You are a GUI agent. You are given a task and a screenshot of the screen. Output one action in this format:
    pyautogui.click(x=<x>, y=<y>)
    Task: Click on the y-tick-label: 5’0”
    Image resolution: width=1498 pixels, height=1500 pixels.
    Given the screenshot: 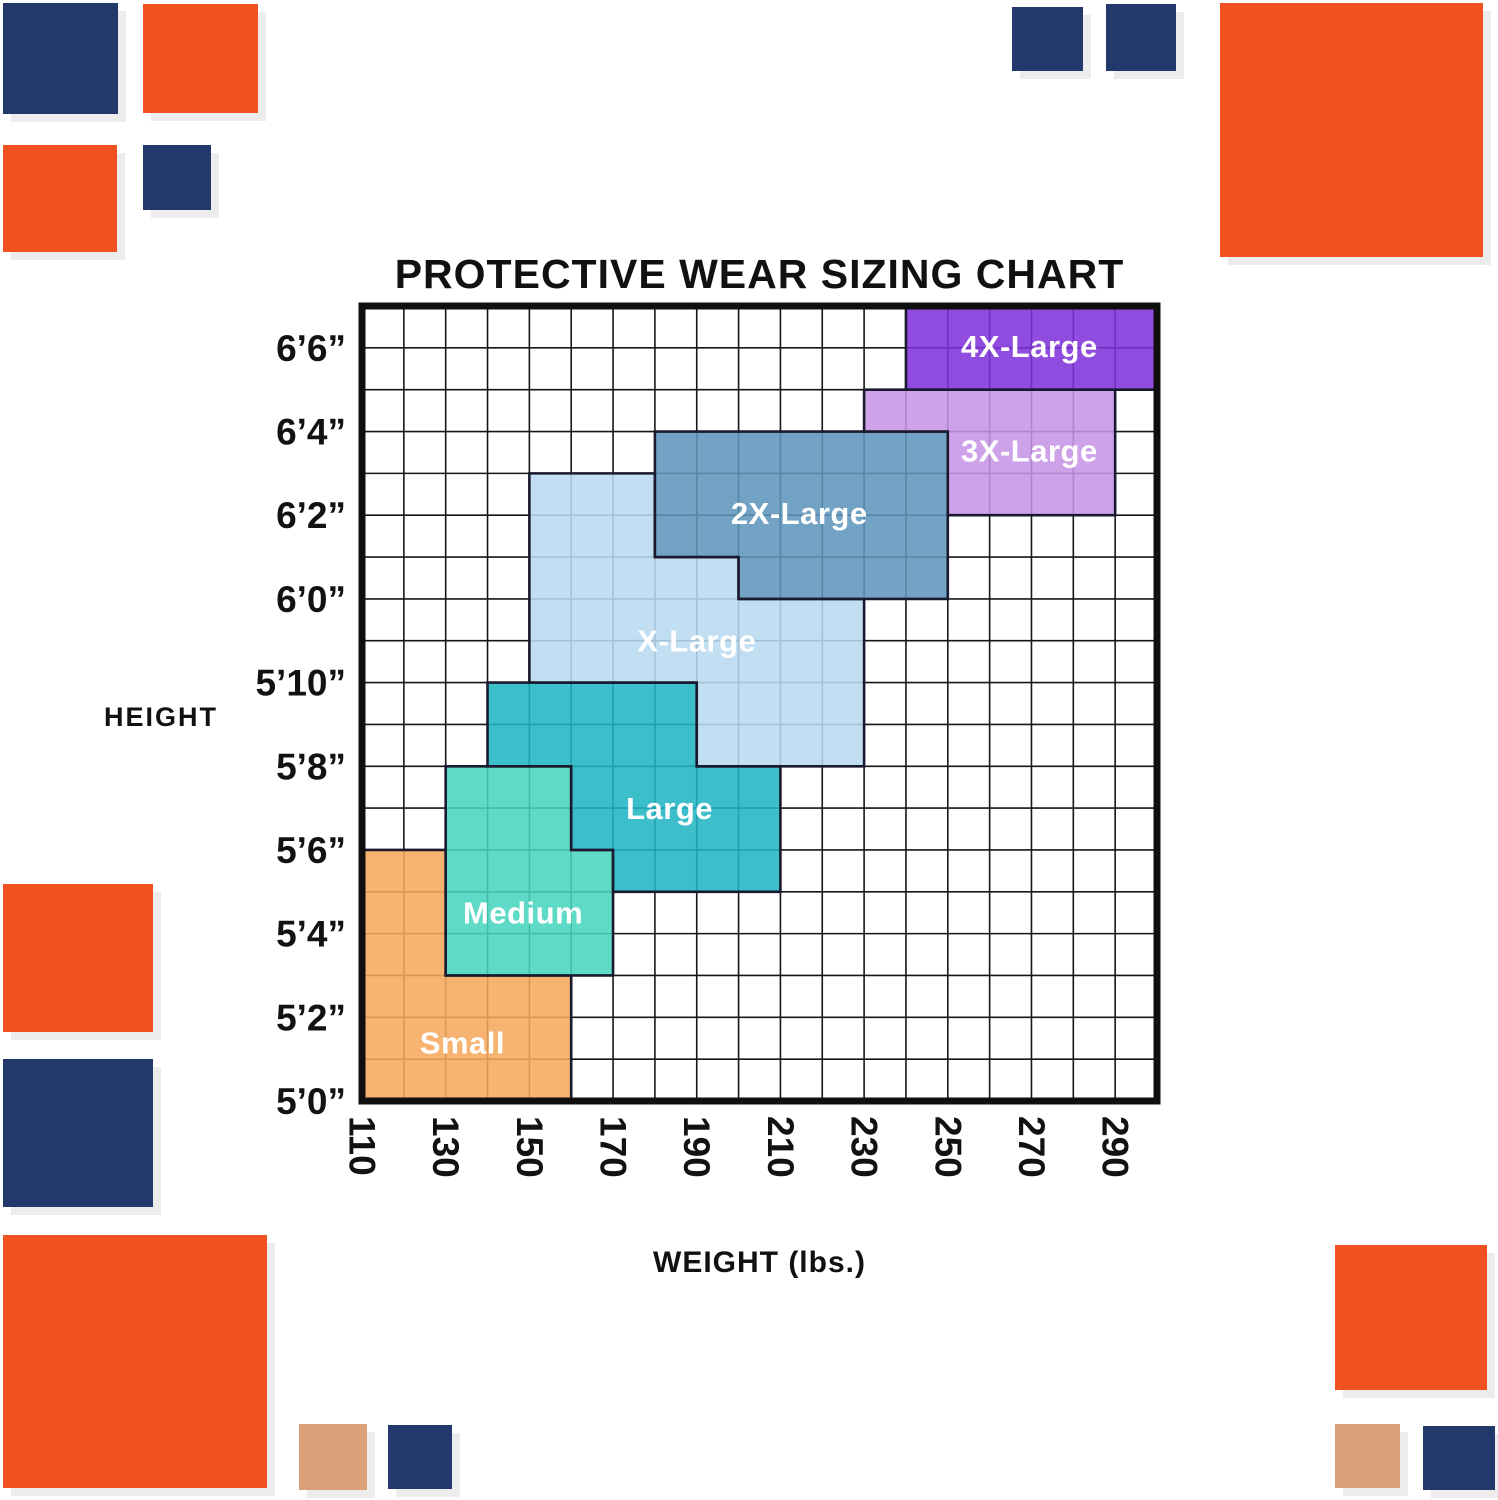 What is the action you would take?
    pyautogui.click(x=311, y=1101)
    